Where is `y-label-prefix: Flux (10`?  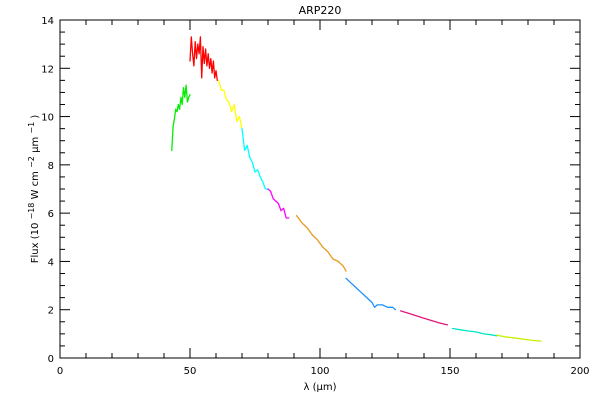
y-label-prefix: Flux (10 is located at coordinates (35, 243).